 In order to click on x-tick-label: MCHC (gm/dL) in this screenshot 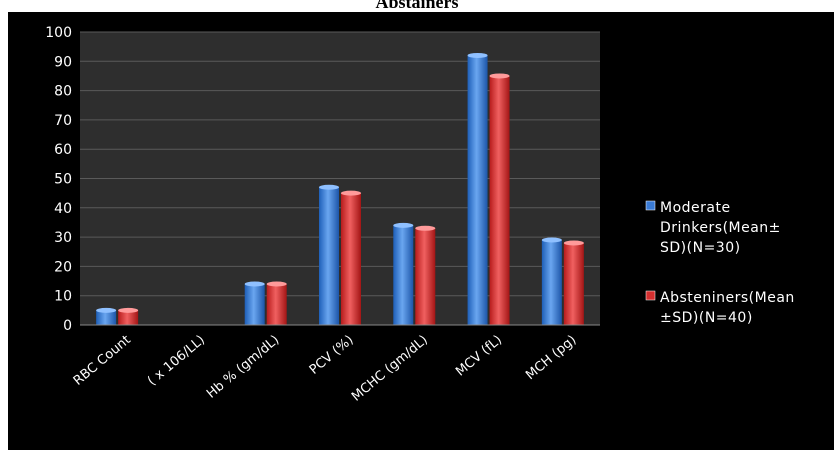, I will do `click(390, 369)`.